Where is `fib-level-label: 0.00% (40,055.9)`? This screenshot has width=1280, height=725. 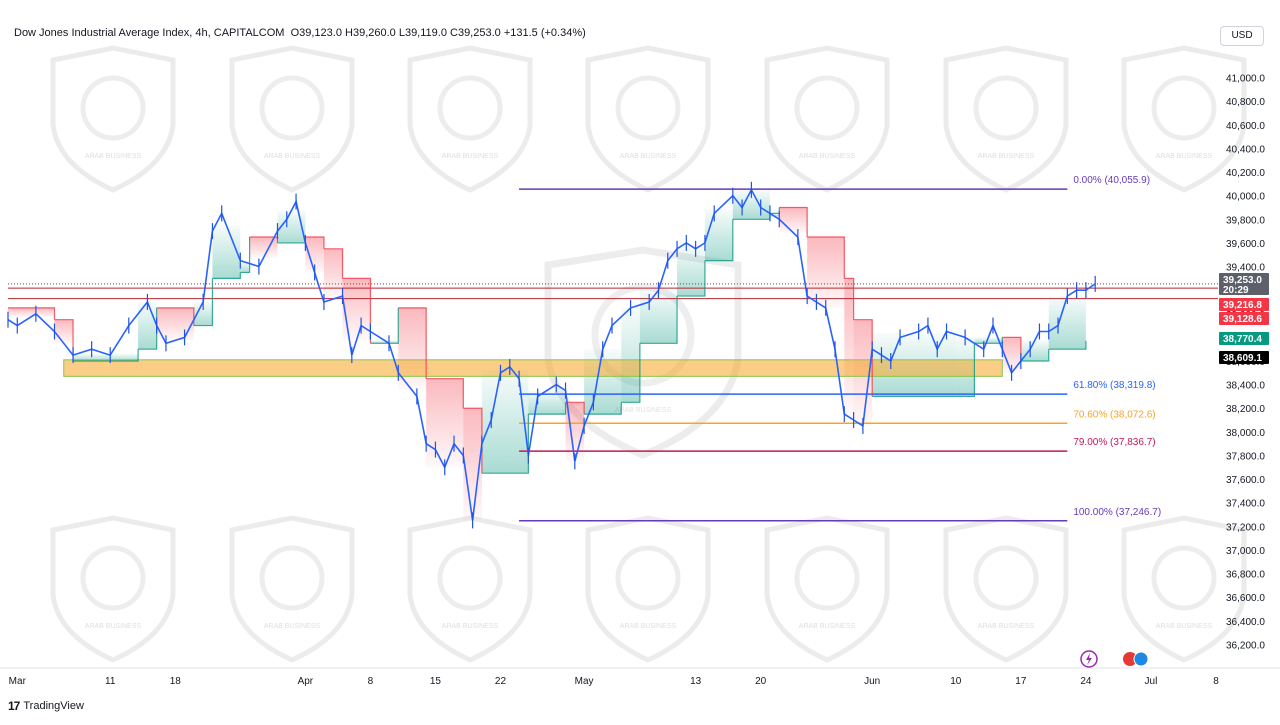 fib-level-label: 0.00% (40,055.9) is located at coordinates (1111, 180).